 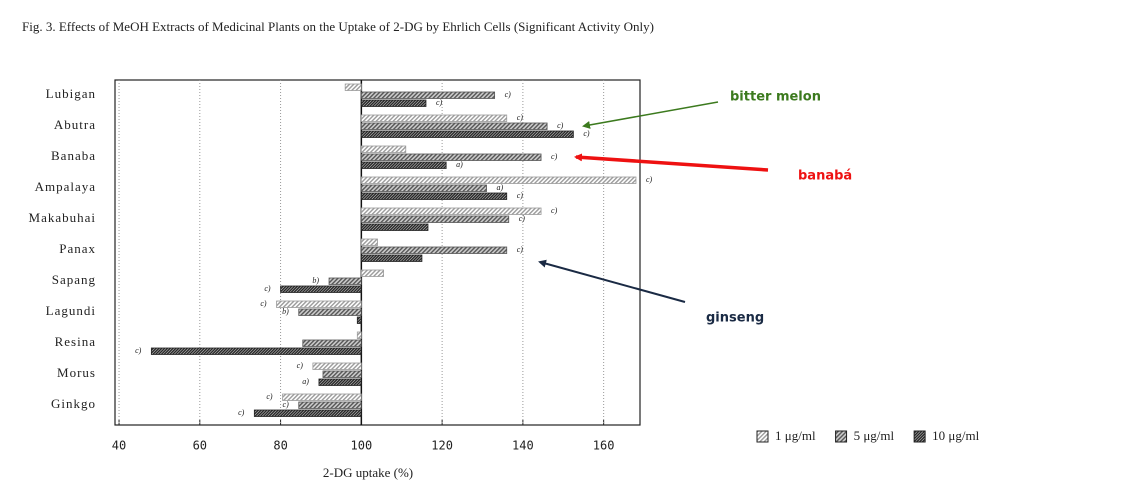 What do you see at coordinates (955, 435) in the screenshot?
I see `legend-label: 10 μg/ml` at bounding box center [955, 435].